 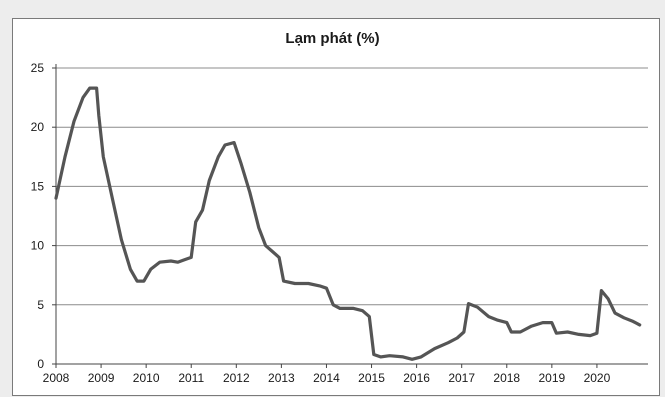 What do you see at coordinates (236, 378) in the screenshot?
I see `x-tick-label: 2012` at bounding box center [236, 378].